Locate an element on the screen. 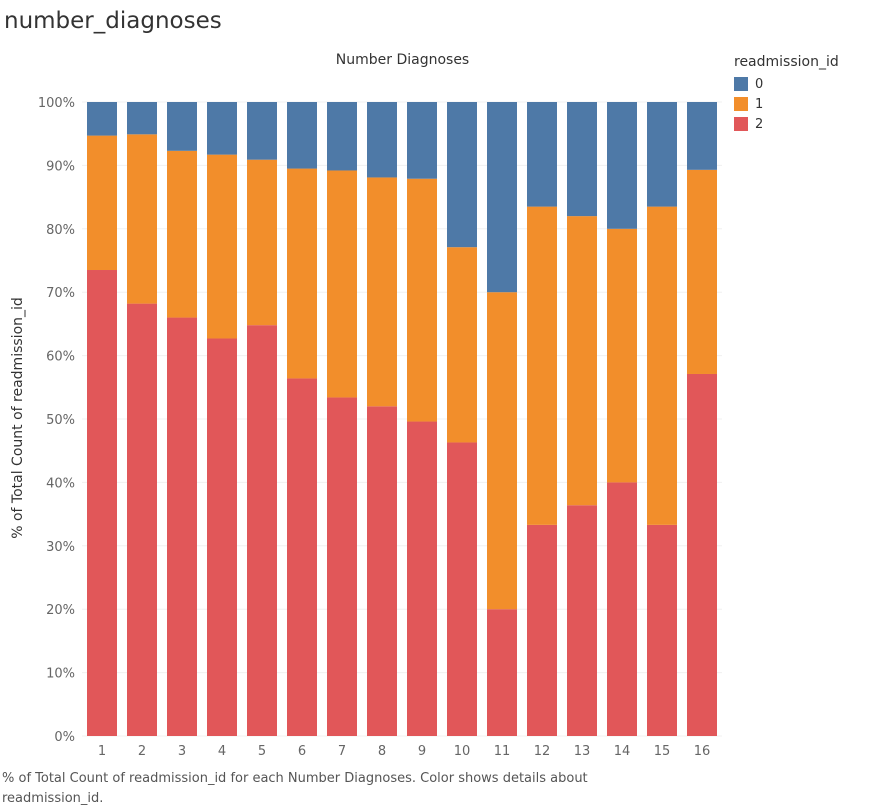  x-tick-label: 11 is located at coordinates (502, 751).